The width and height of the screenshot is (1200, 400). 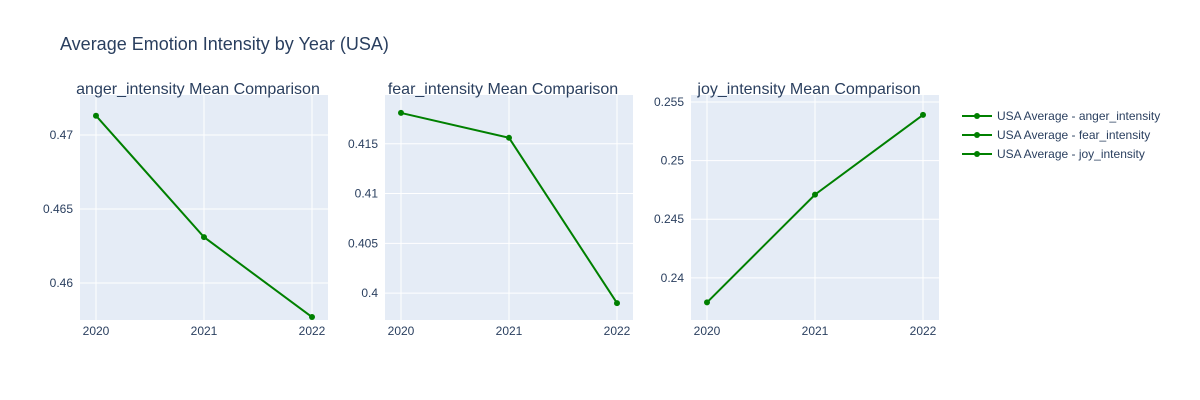 What do you see at coordinates (1073, 135) in the screenshot?
I see `legend-label: USA Average - fear_intensity` at bounding box center [1073, 135].